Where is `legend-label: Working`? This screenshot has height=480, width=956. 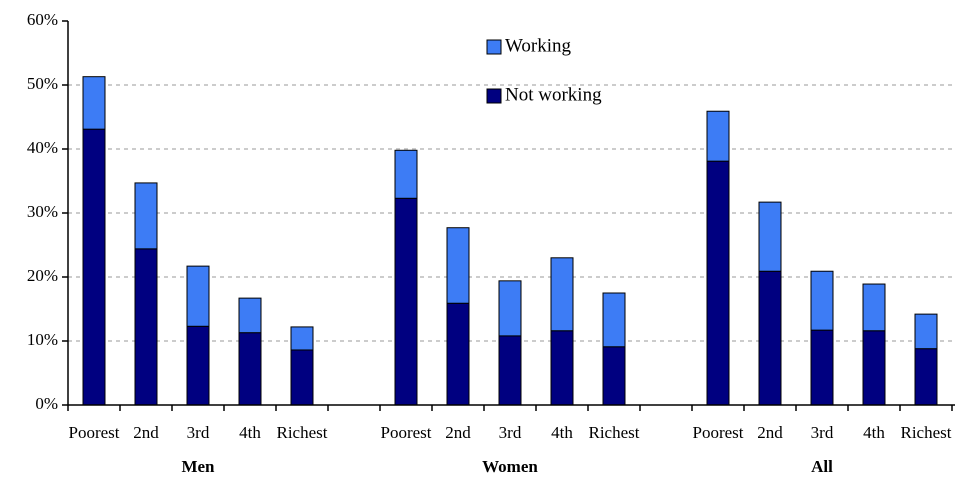
legend-label: Working is located at coordinates (538, 45).